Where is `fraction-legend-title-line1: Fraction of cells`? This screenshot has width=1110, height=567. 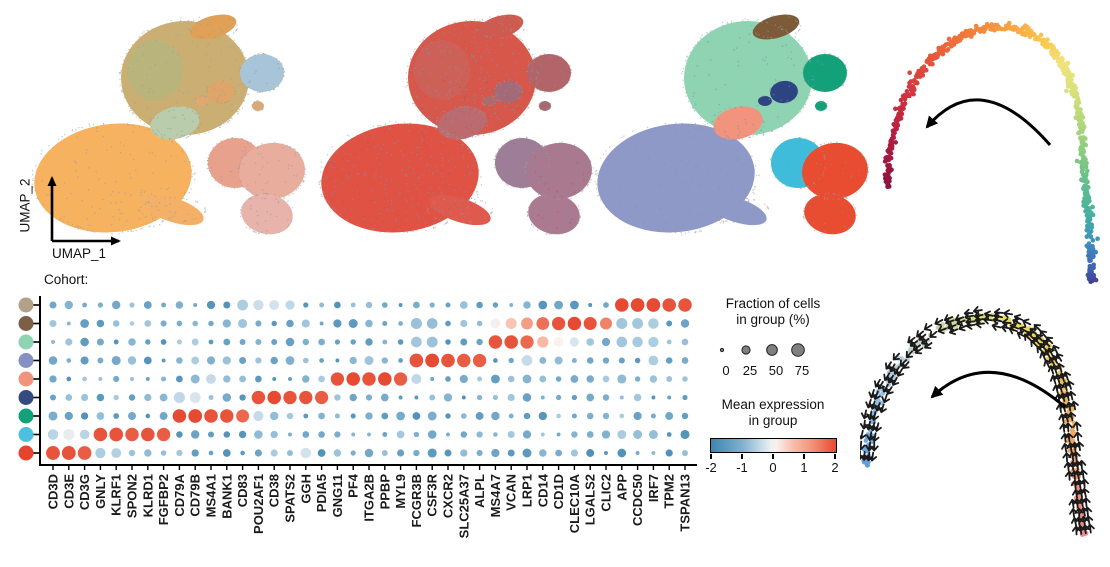
fraction-legend-title-line1: Fraction of cells is located at coordinates (773, 303).